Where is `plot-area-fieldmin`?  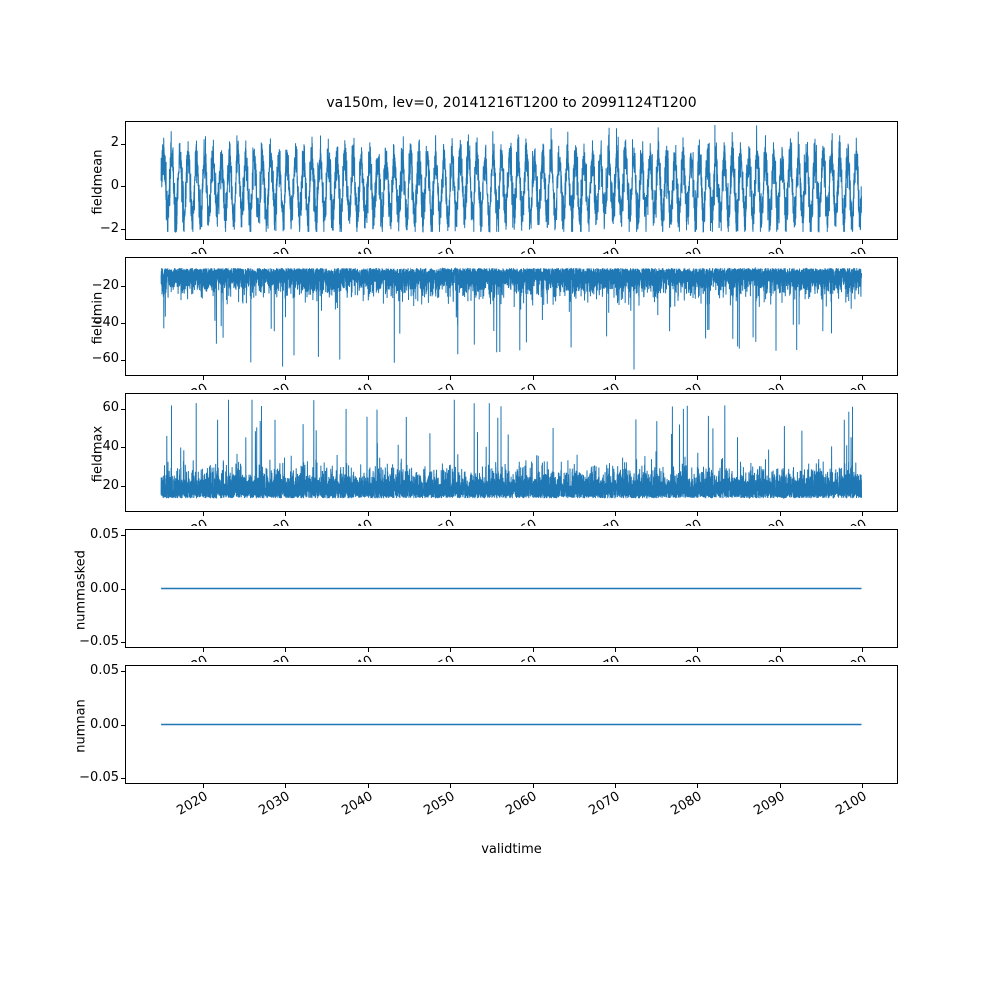 plot-area-fieldmin is located at coordinates (511, 318).